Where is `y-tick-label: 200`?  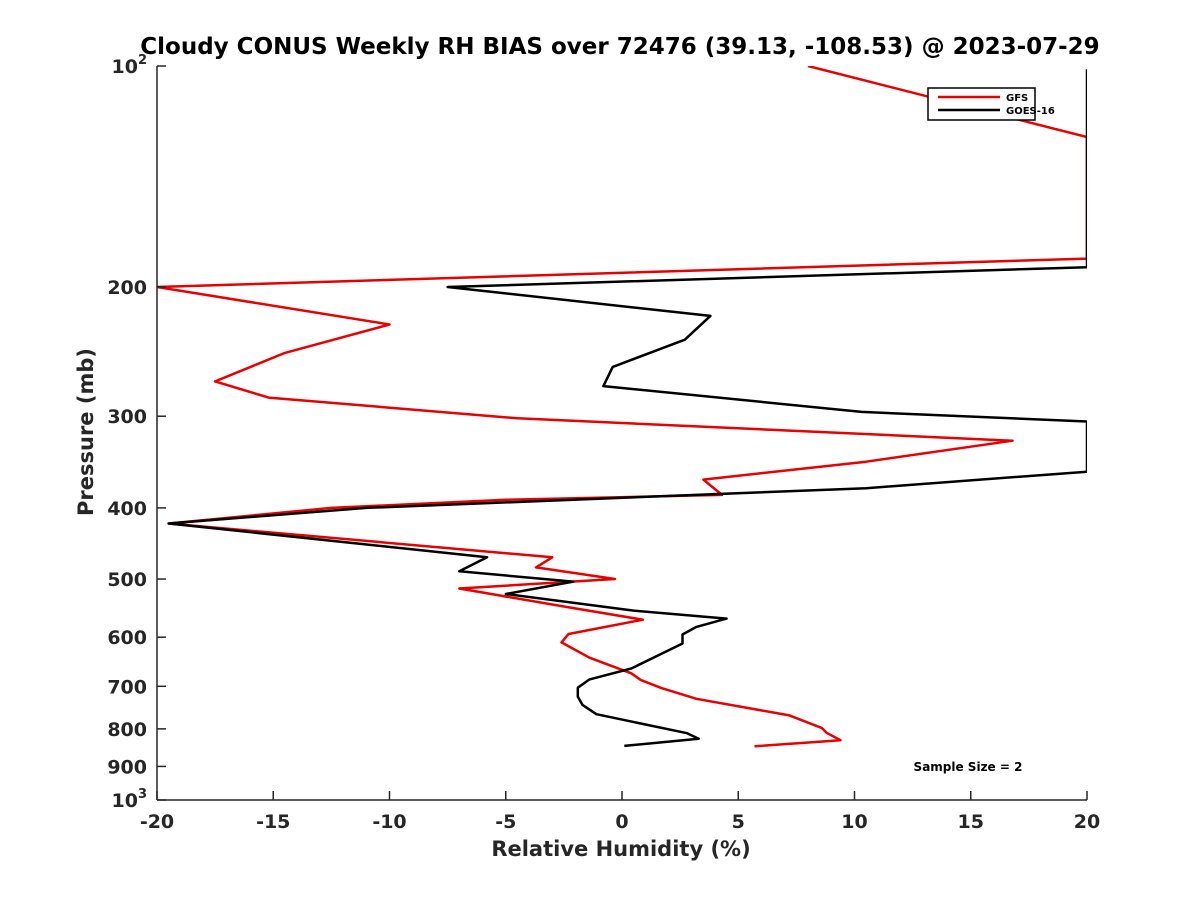 y-tick-label: 200 is located at coordinates (127, 288).